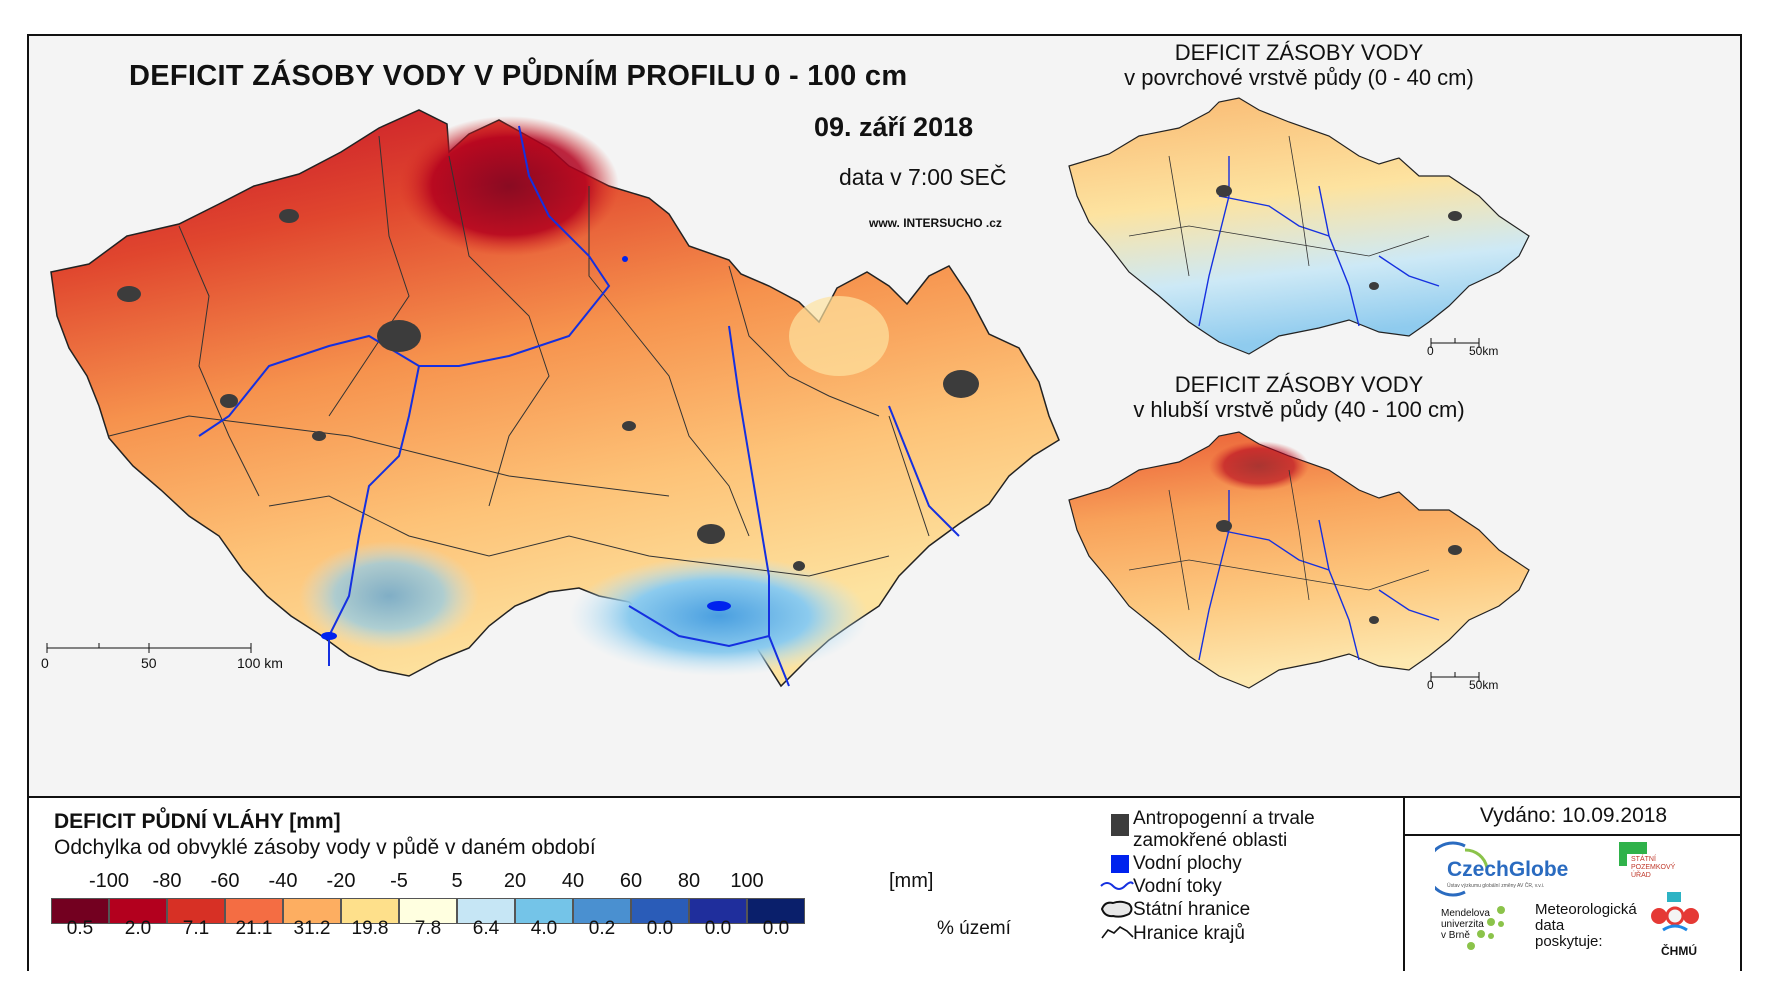 This screenshot has height=1003, width=1772. Describe the element at coordinates (428, 928) in the screenshot. I see `legend-pct-6: 7.8` at that location.